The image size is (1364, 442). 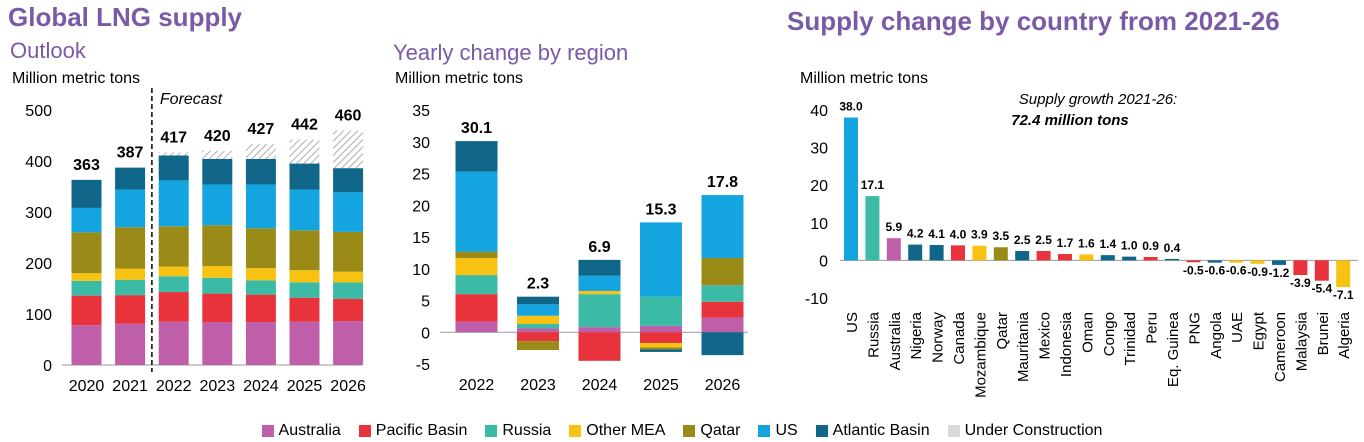 What do you see at coordinates (786, 430) in the screenshot?
I see `legend-label: US` at bounding box center [786, 430].